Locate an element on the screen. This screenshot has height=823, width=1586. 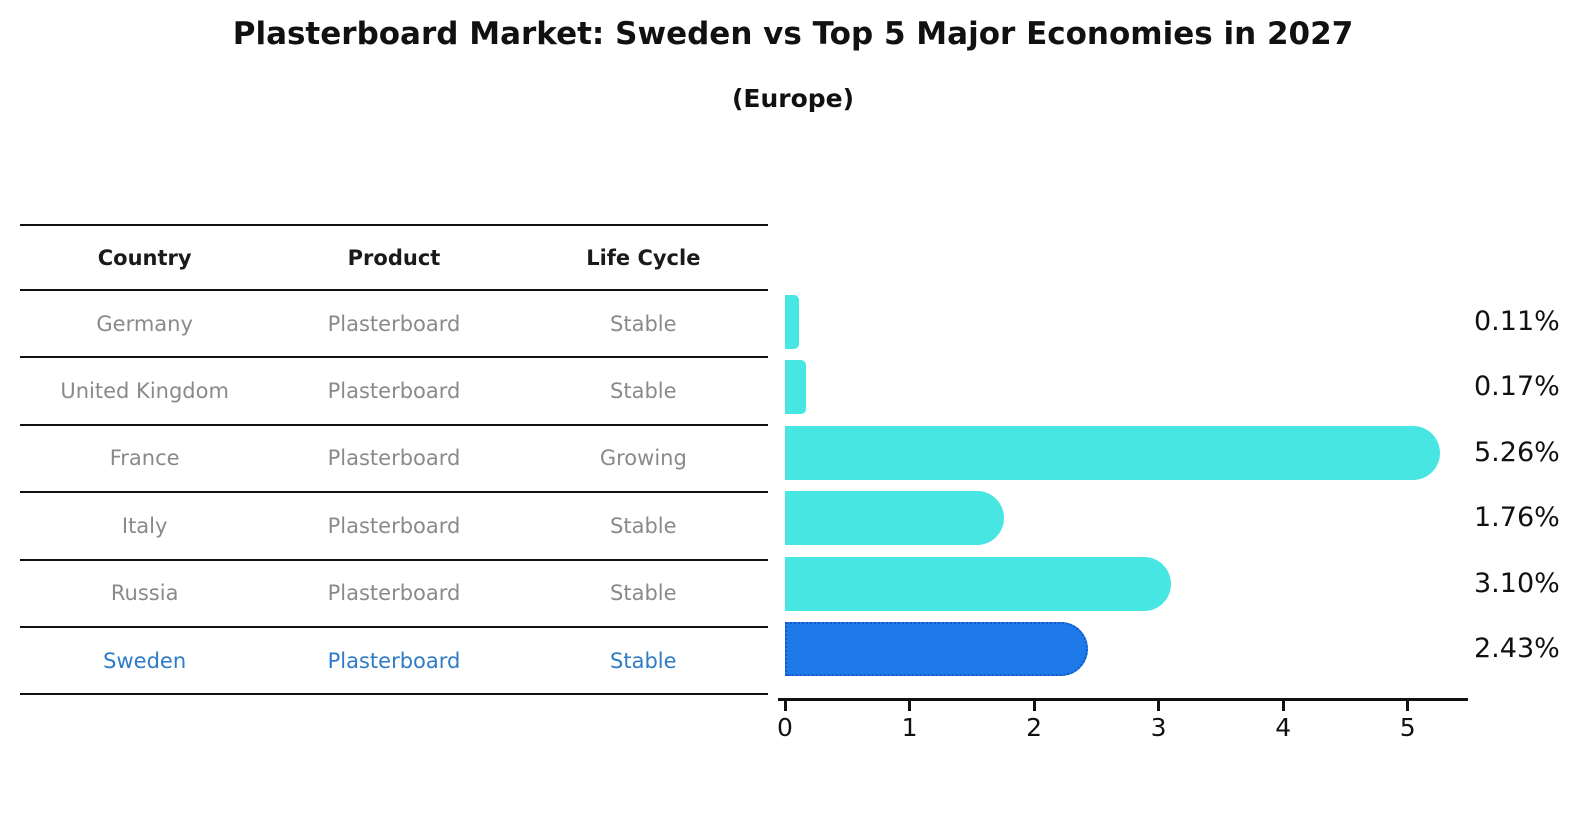
value-label-france: 5.26% is located at coordinates (1517, 452).